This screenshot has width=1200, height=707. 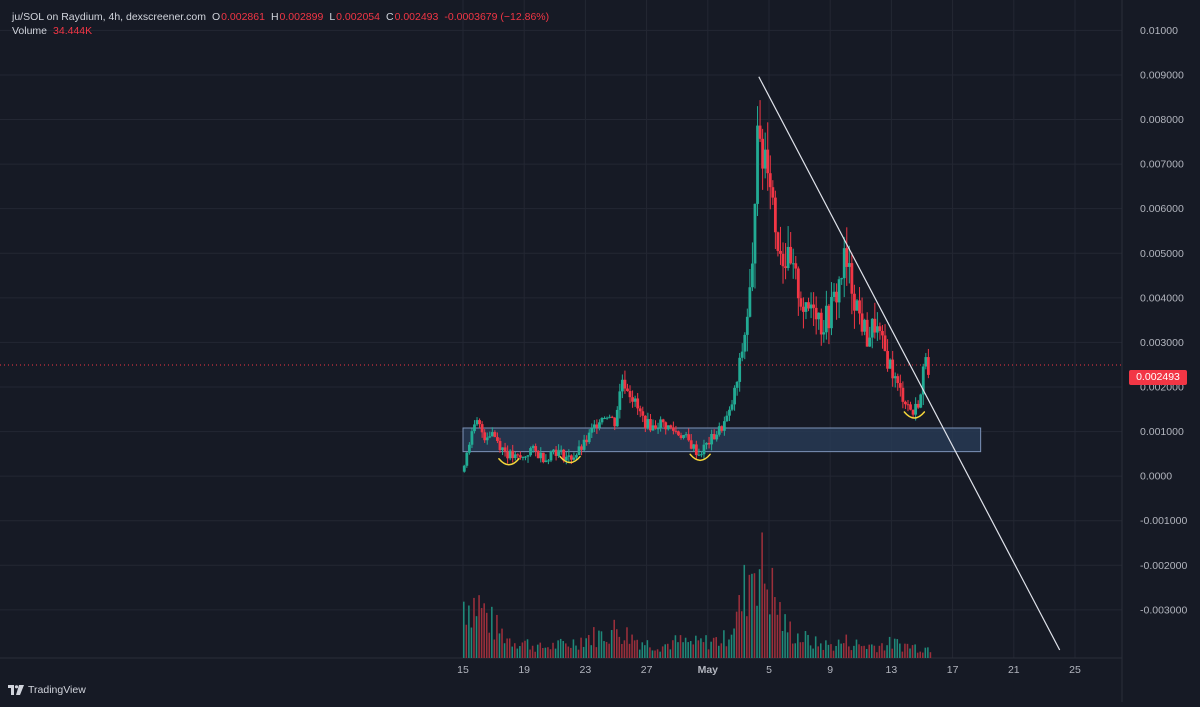 What do you see at coordinates (47, 690) in the screenshot?
I see `tradingview-logo: TradingView` at bounding box center [47, 690].